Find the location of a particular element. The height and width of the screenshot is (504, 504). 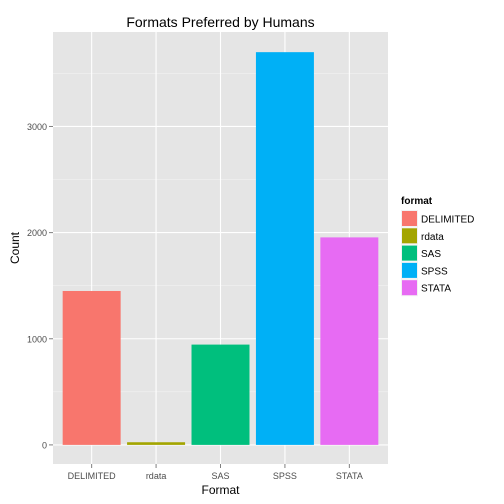

x-tick-label: DELIMITED is located at coordinates (92, 476).